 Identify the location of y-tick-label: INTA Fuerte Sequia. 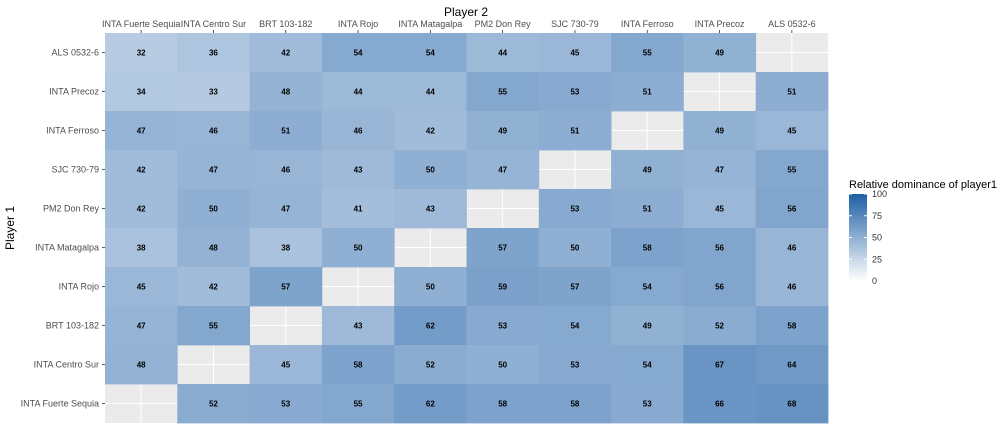
(60, 404).